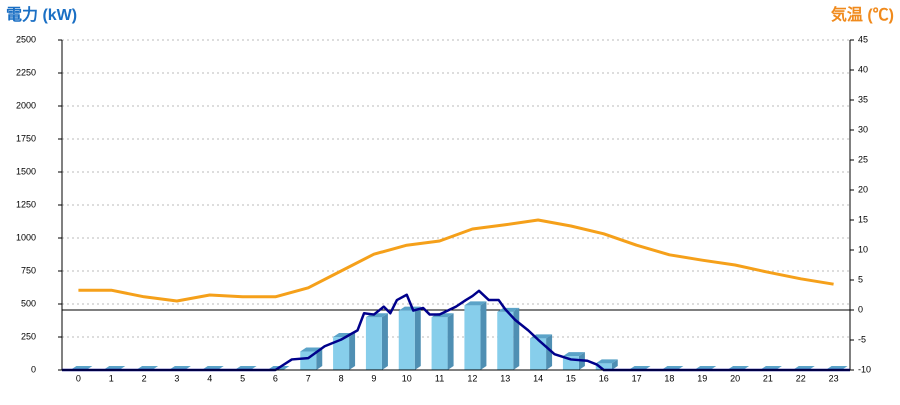  I want to click on y-tick-label: 2250, so click(26, 72).